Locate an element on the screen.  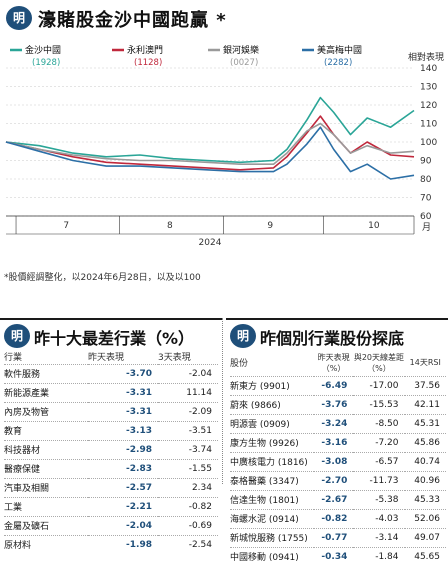
yesterday-change: -3.16 is located at coordinates (333, 442).